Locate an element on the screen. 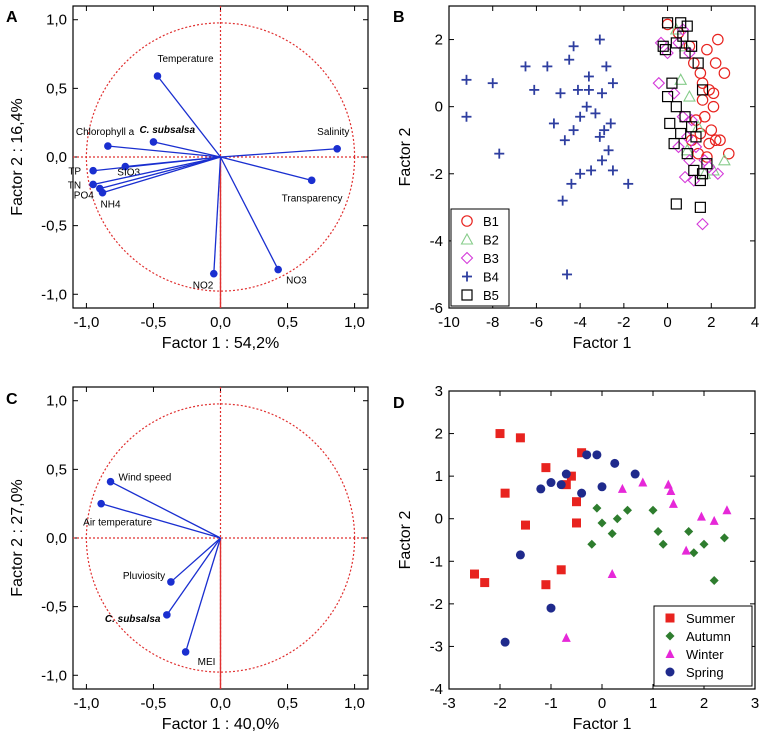 The image size is (767, 753). panel-letter: C is located at coordinates (12, 399).